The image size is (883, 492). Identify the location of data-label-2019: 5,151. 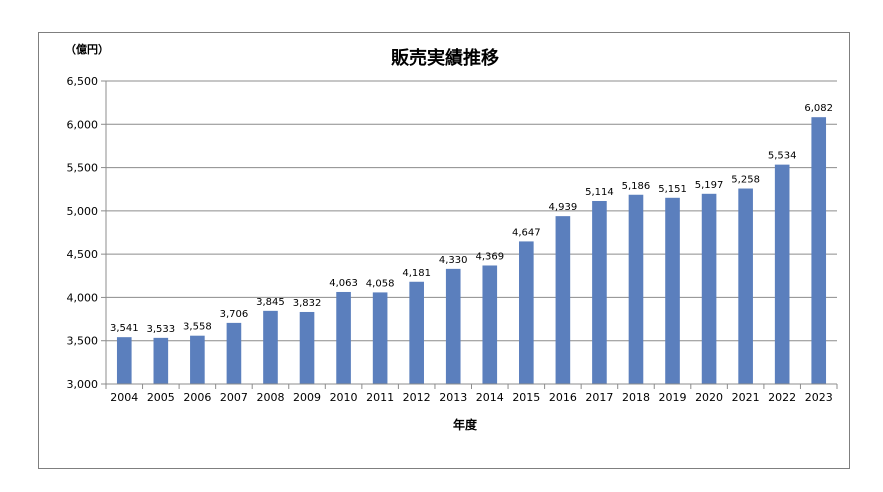
(672, 189).